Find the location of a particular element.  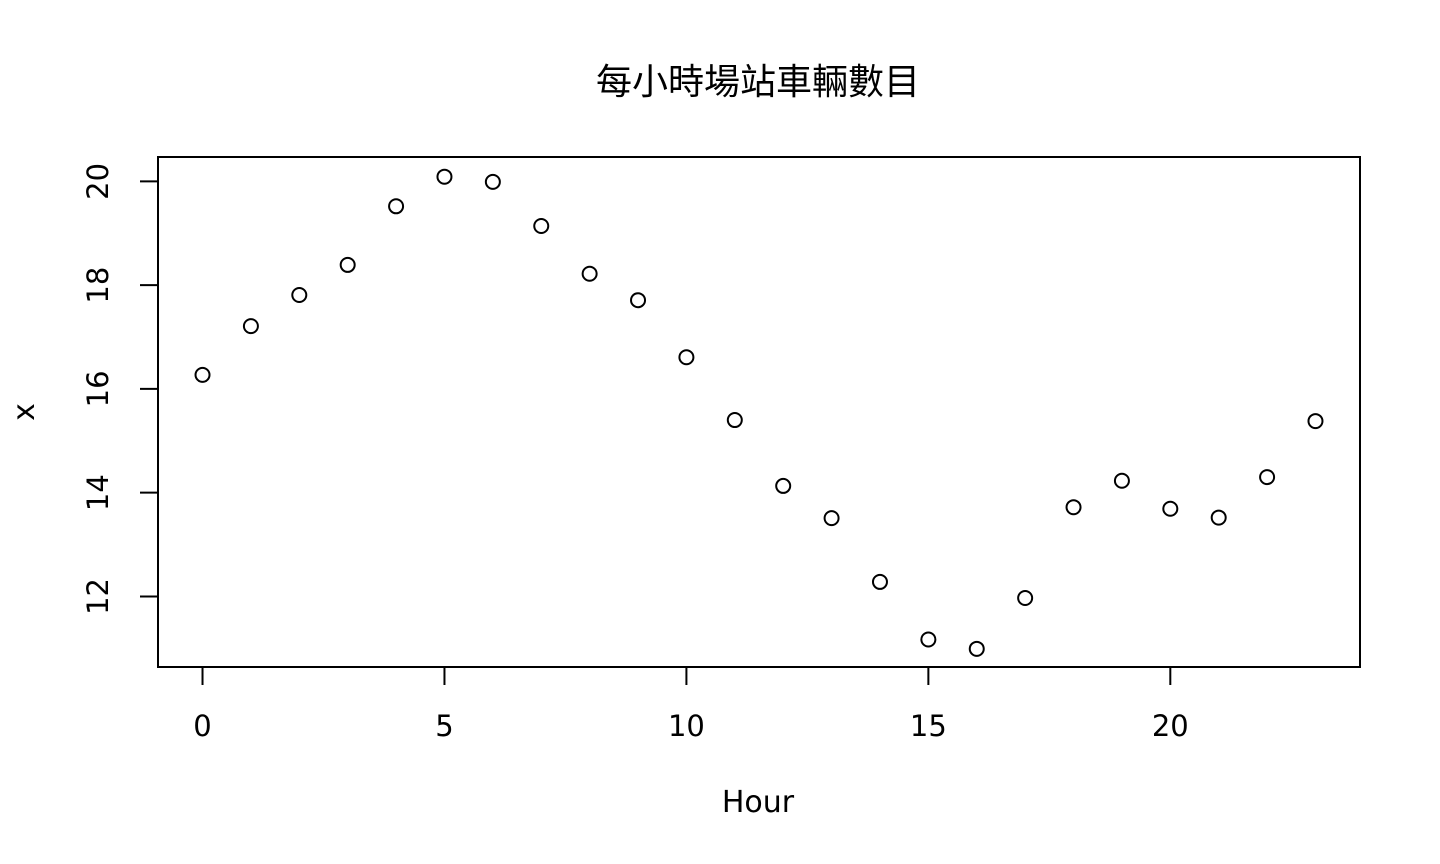

x-tick-label: 15 is located at coordinates (928, 726).